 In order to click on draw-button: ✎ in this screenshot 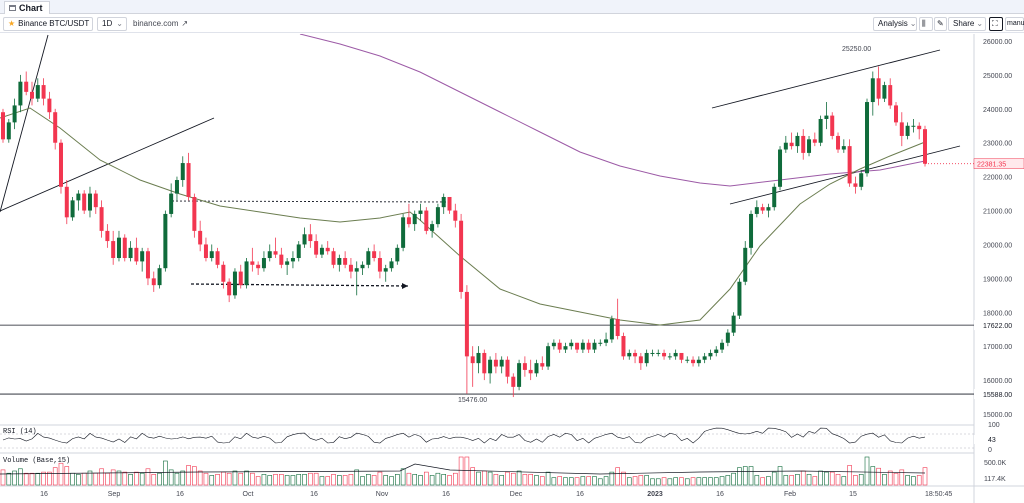, I will do `click(940, 24)`.